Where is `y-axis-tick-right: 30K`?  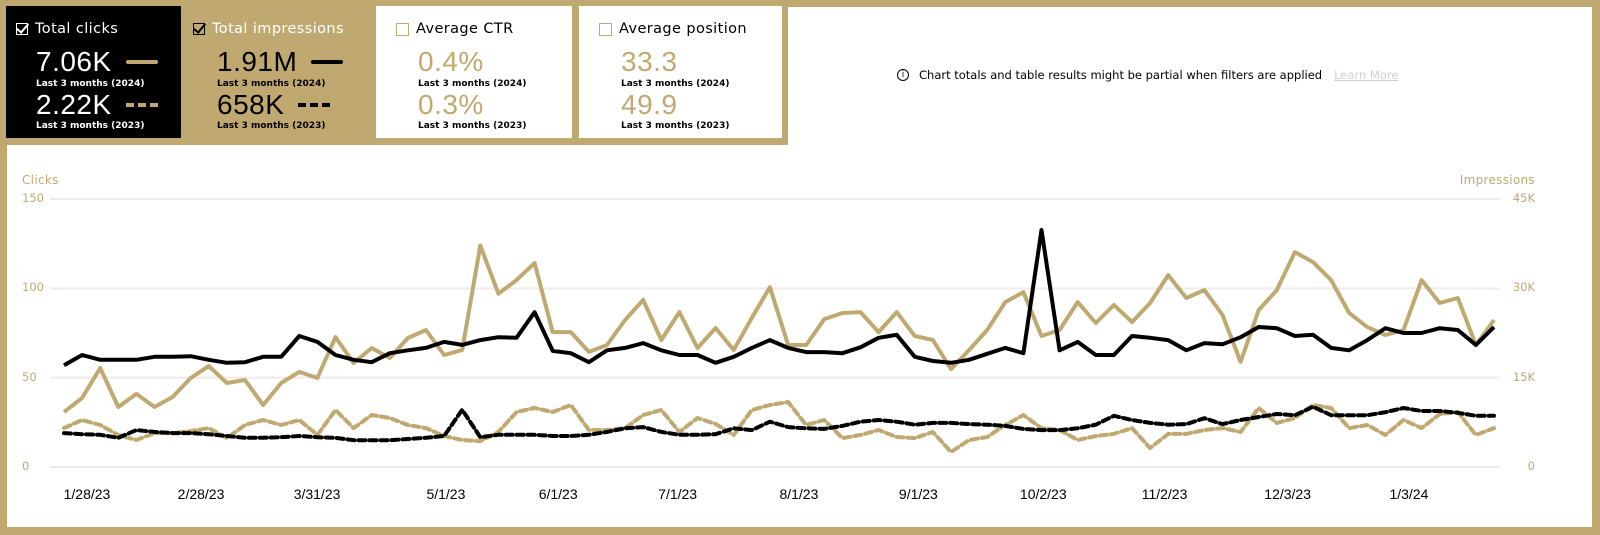 y-axis-tick-right: 30K is located at coordinates (1523, 287).